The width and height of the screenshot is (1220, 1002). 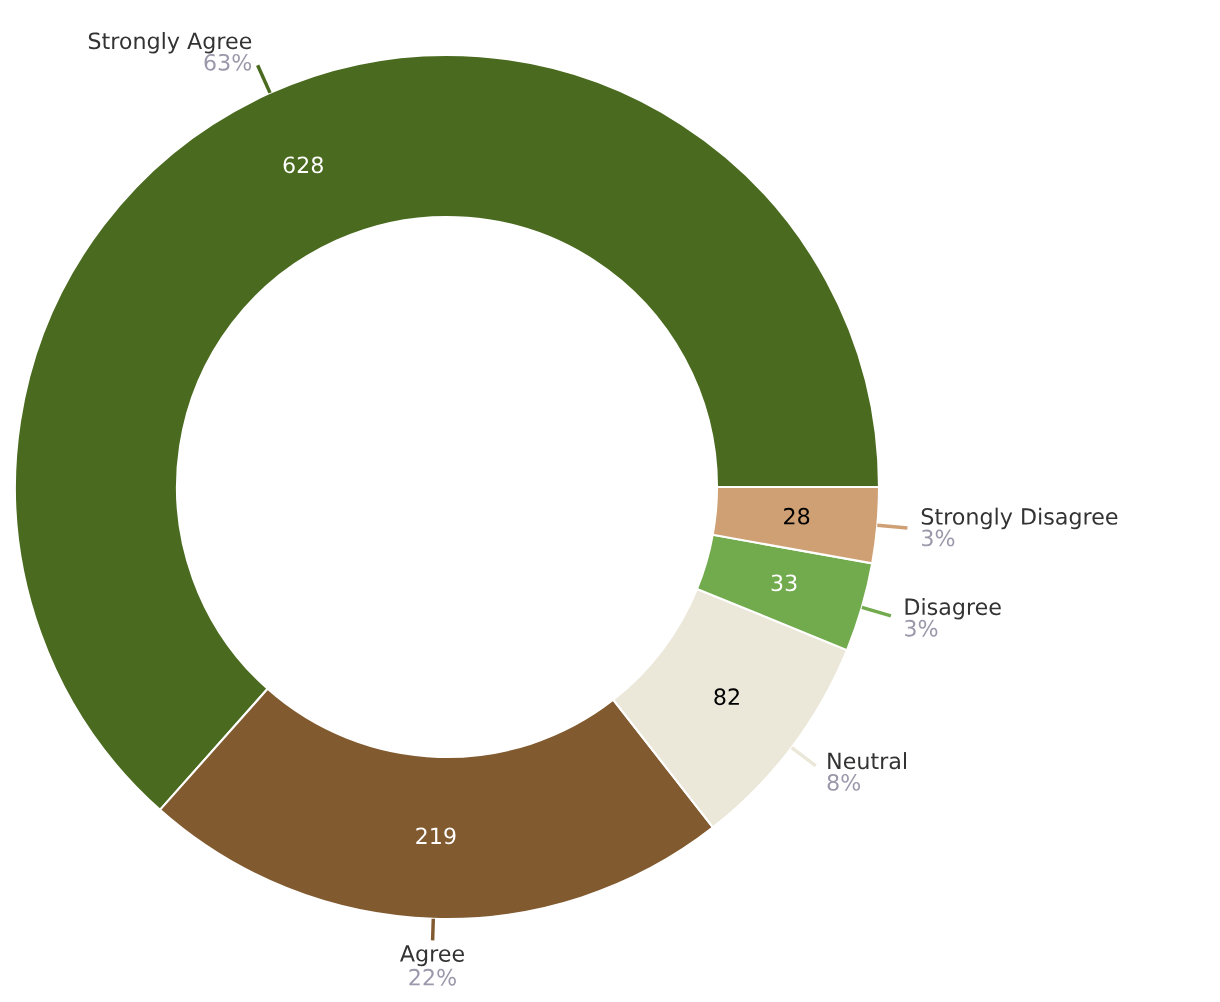 What do you see at coordinates (228, 62) in the screenshot?
I see `text: 63%` at bounding box center [228, 62].